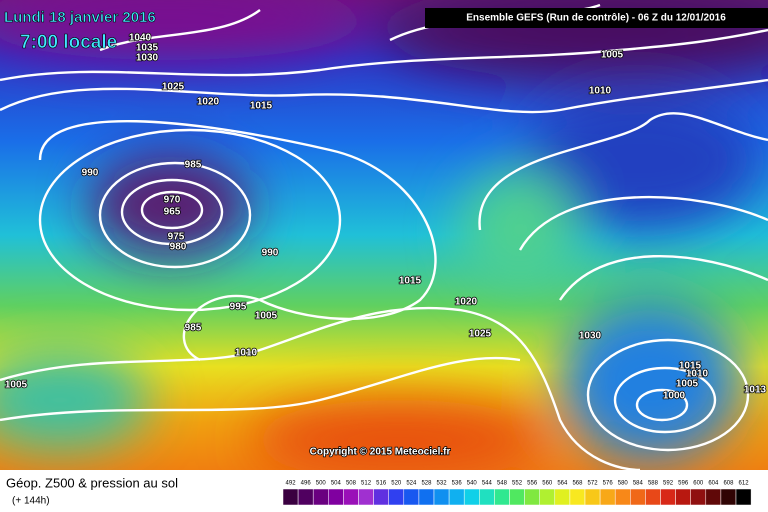 The height and width of the screenshot is (512, 768). I want to click on scale-label: 520, so click(396, 484).